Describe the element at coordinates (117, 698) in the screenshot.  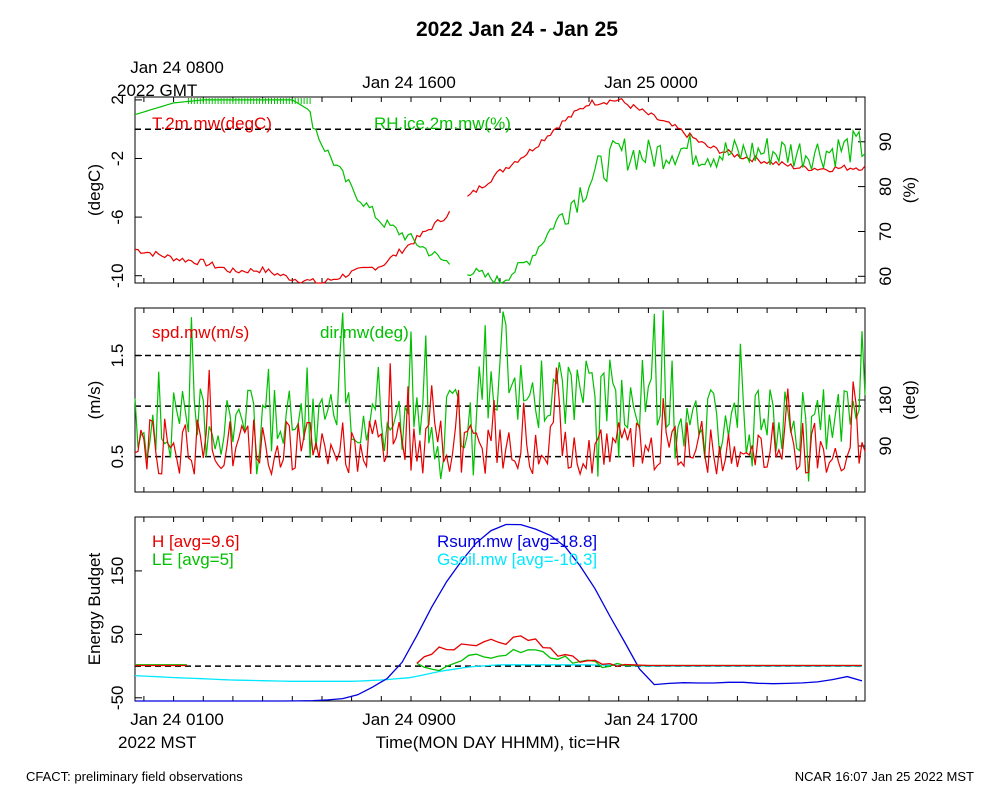
I see `y-tick-label: -50` at that location.